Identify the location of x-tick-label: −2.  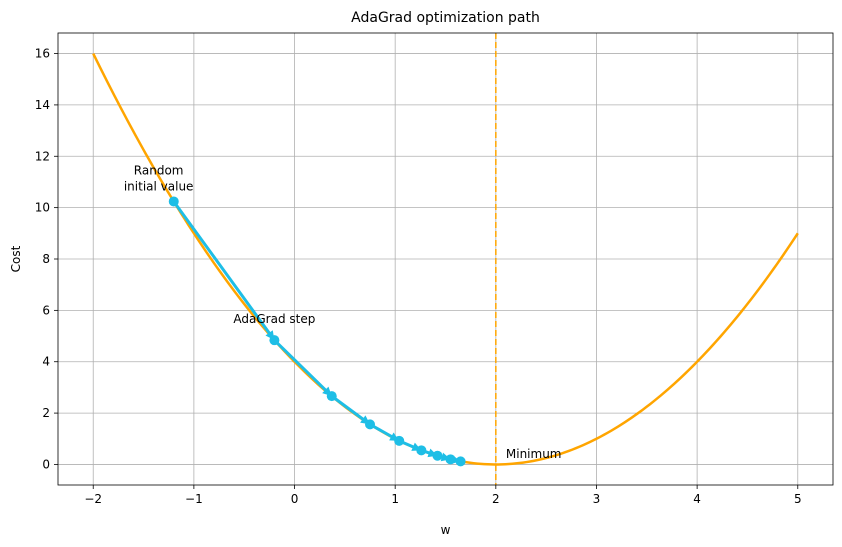
(93, 499).